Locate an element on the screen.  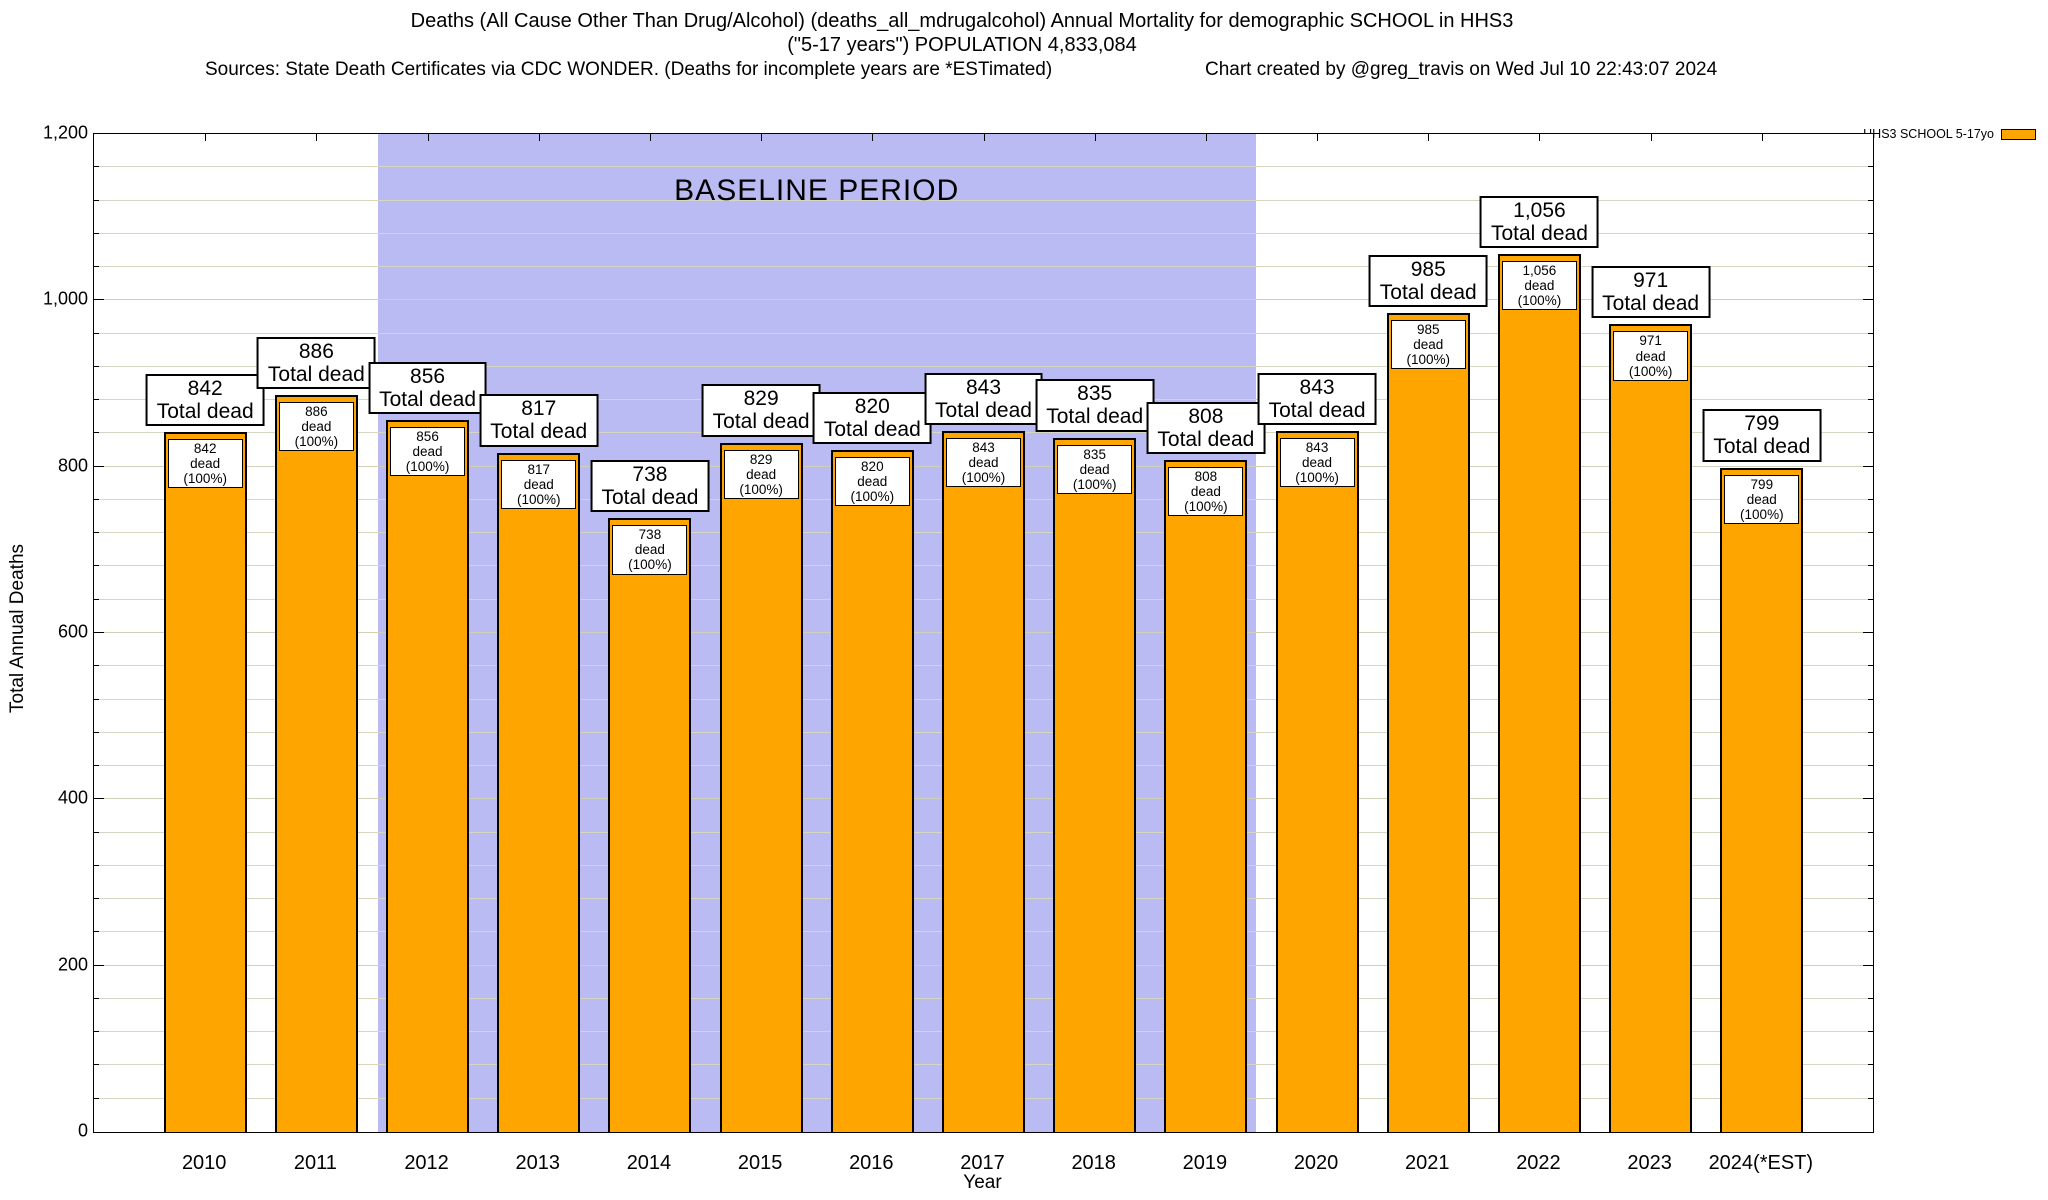
bar-total-label-2017: 843 Total dead is located at coordinates (983, 398).